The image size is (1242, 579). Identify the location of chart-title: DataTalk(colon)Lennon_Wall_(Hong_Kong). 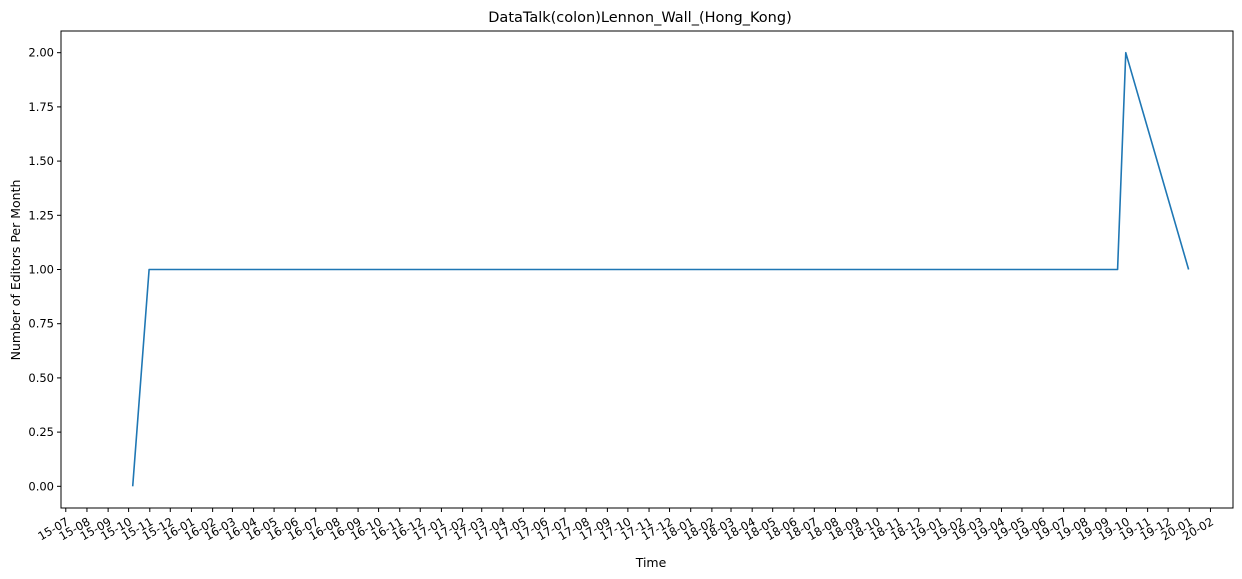
(639, 18).